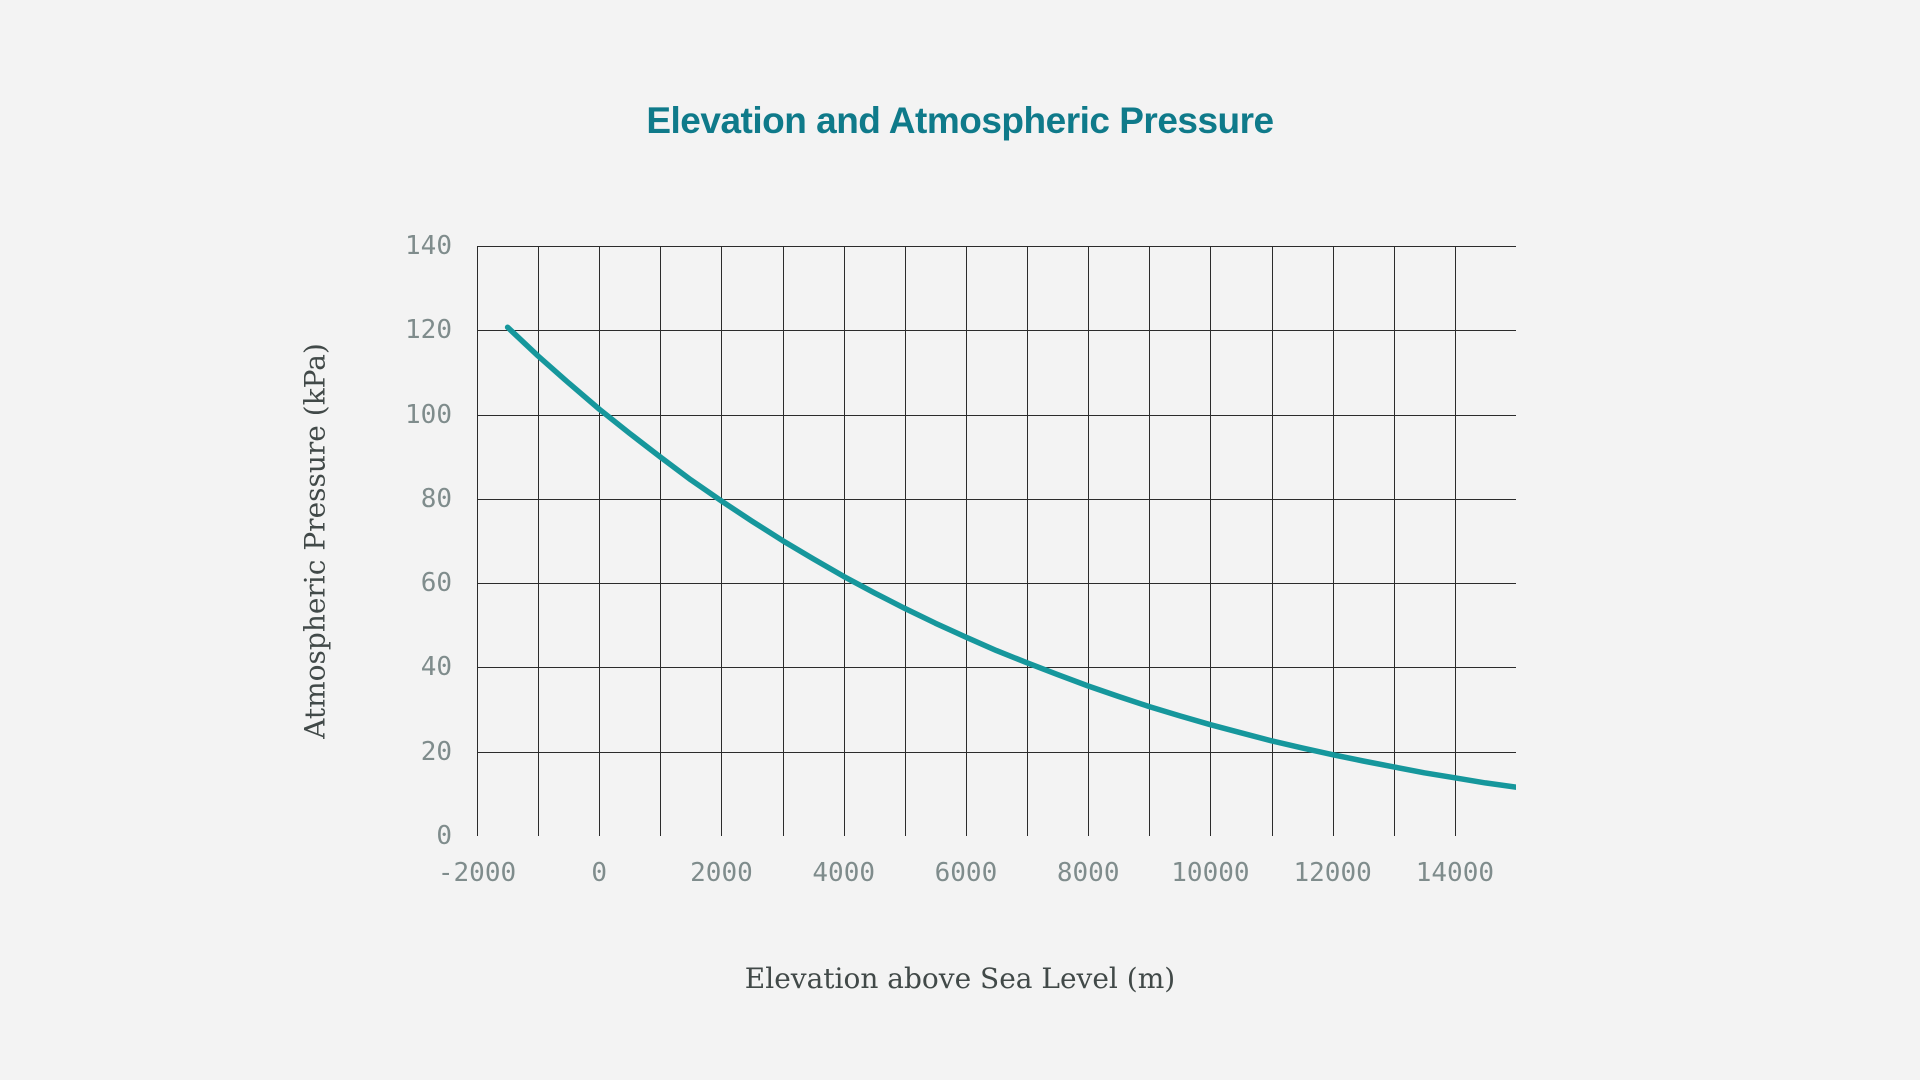  Describe the element at coordinates (477, 873) in the screenshot. I see `x-tick-label: -2000` at that location.